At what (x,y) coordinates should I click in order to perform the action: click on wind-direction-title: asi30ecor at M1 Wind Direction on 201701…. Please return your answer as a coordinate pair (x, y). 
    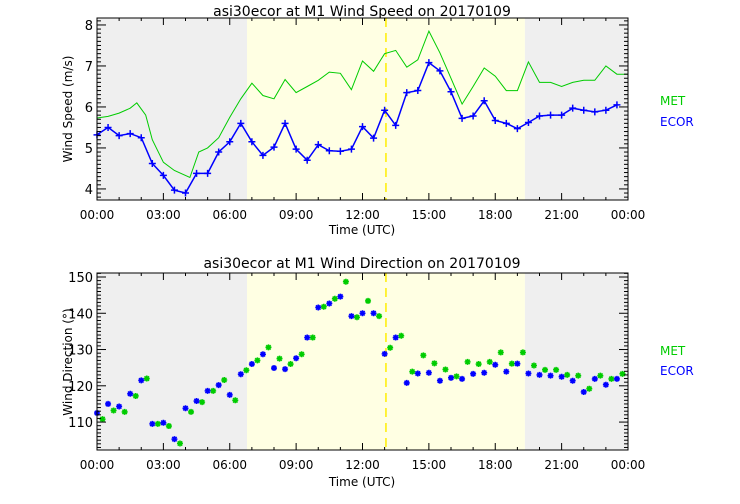
    Looking at the image, I should click on (361, 264).